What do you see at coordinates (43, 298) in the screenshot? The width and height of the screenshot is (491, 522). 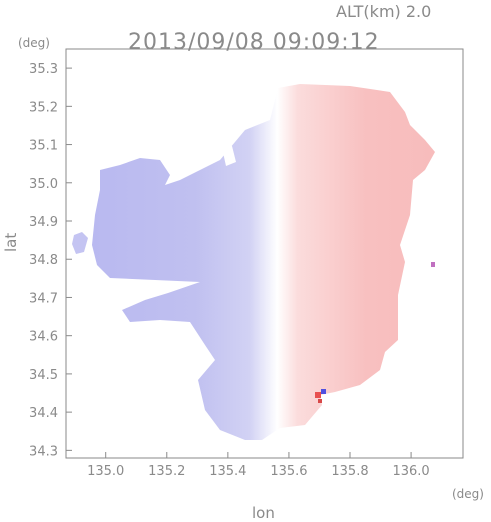 I see `y-tick-label: 34.7` at bounding box center [43, 298].